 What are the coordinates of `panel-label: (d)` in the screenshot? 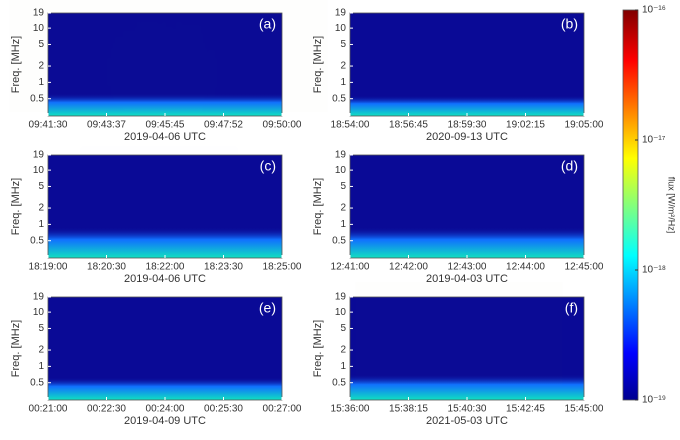 It's located at (569, 166).